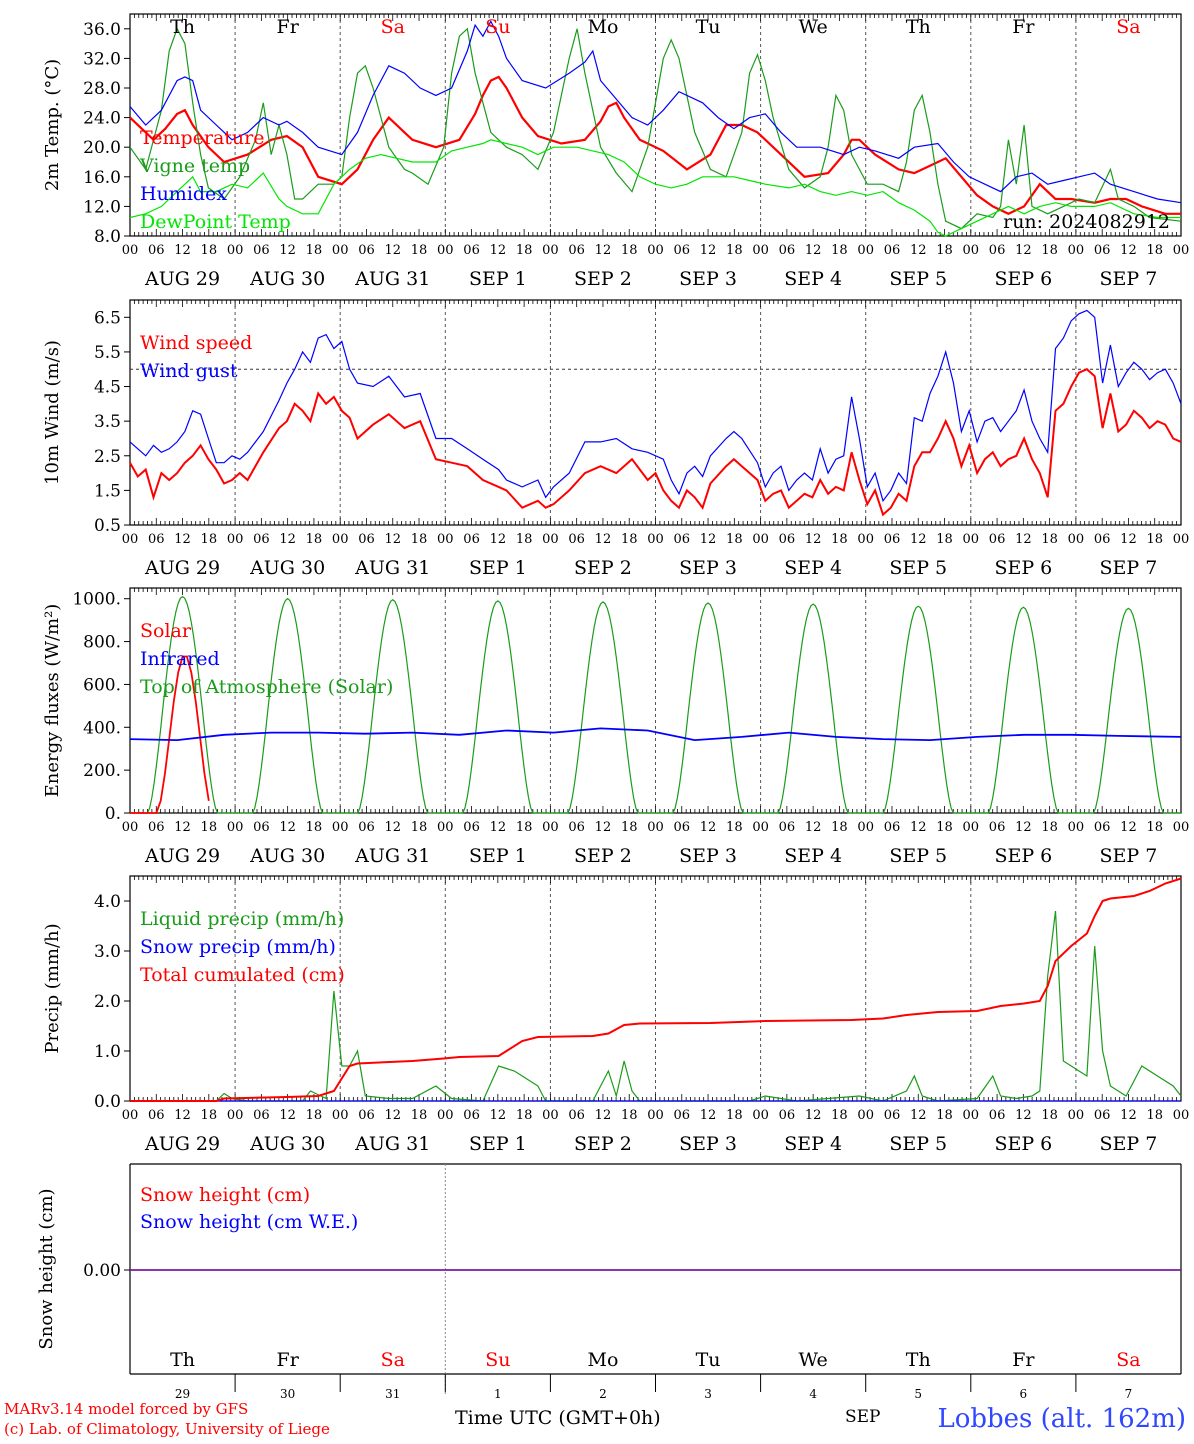 The width and height of the screenshot is (1194, 1444). I want to click on y-tick-label: 12.0, so click(102, 207).